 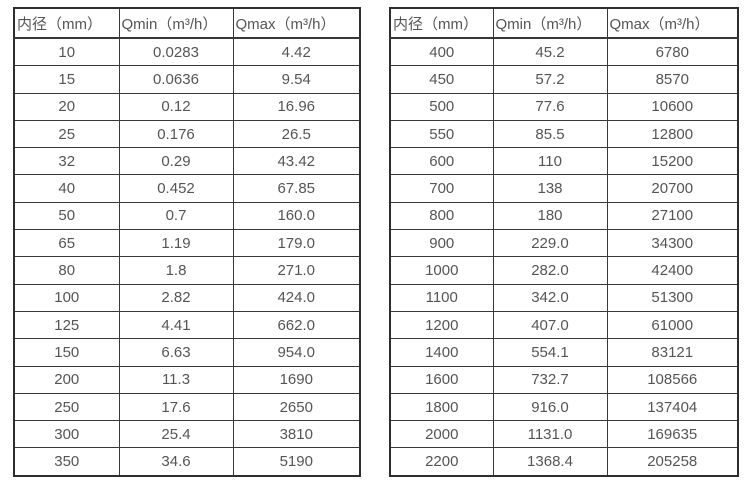 I want to click on table-cell: 20700, so click(x=672, y=188).